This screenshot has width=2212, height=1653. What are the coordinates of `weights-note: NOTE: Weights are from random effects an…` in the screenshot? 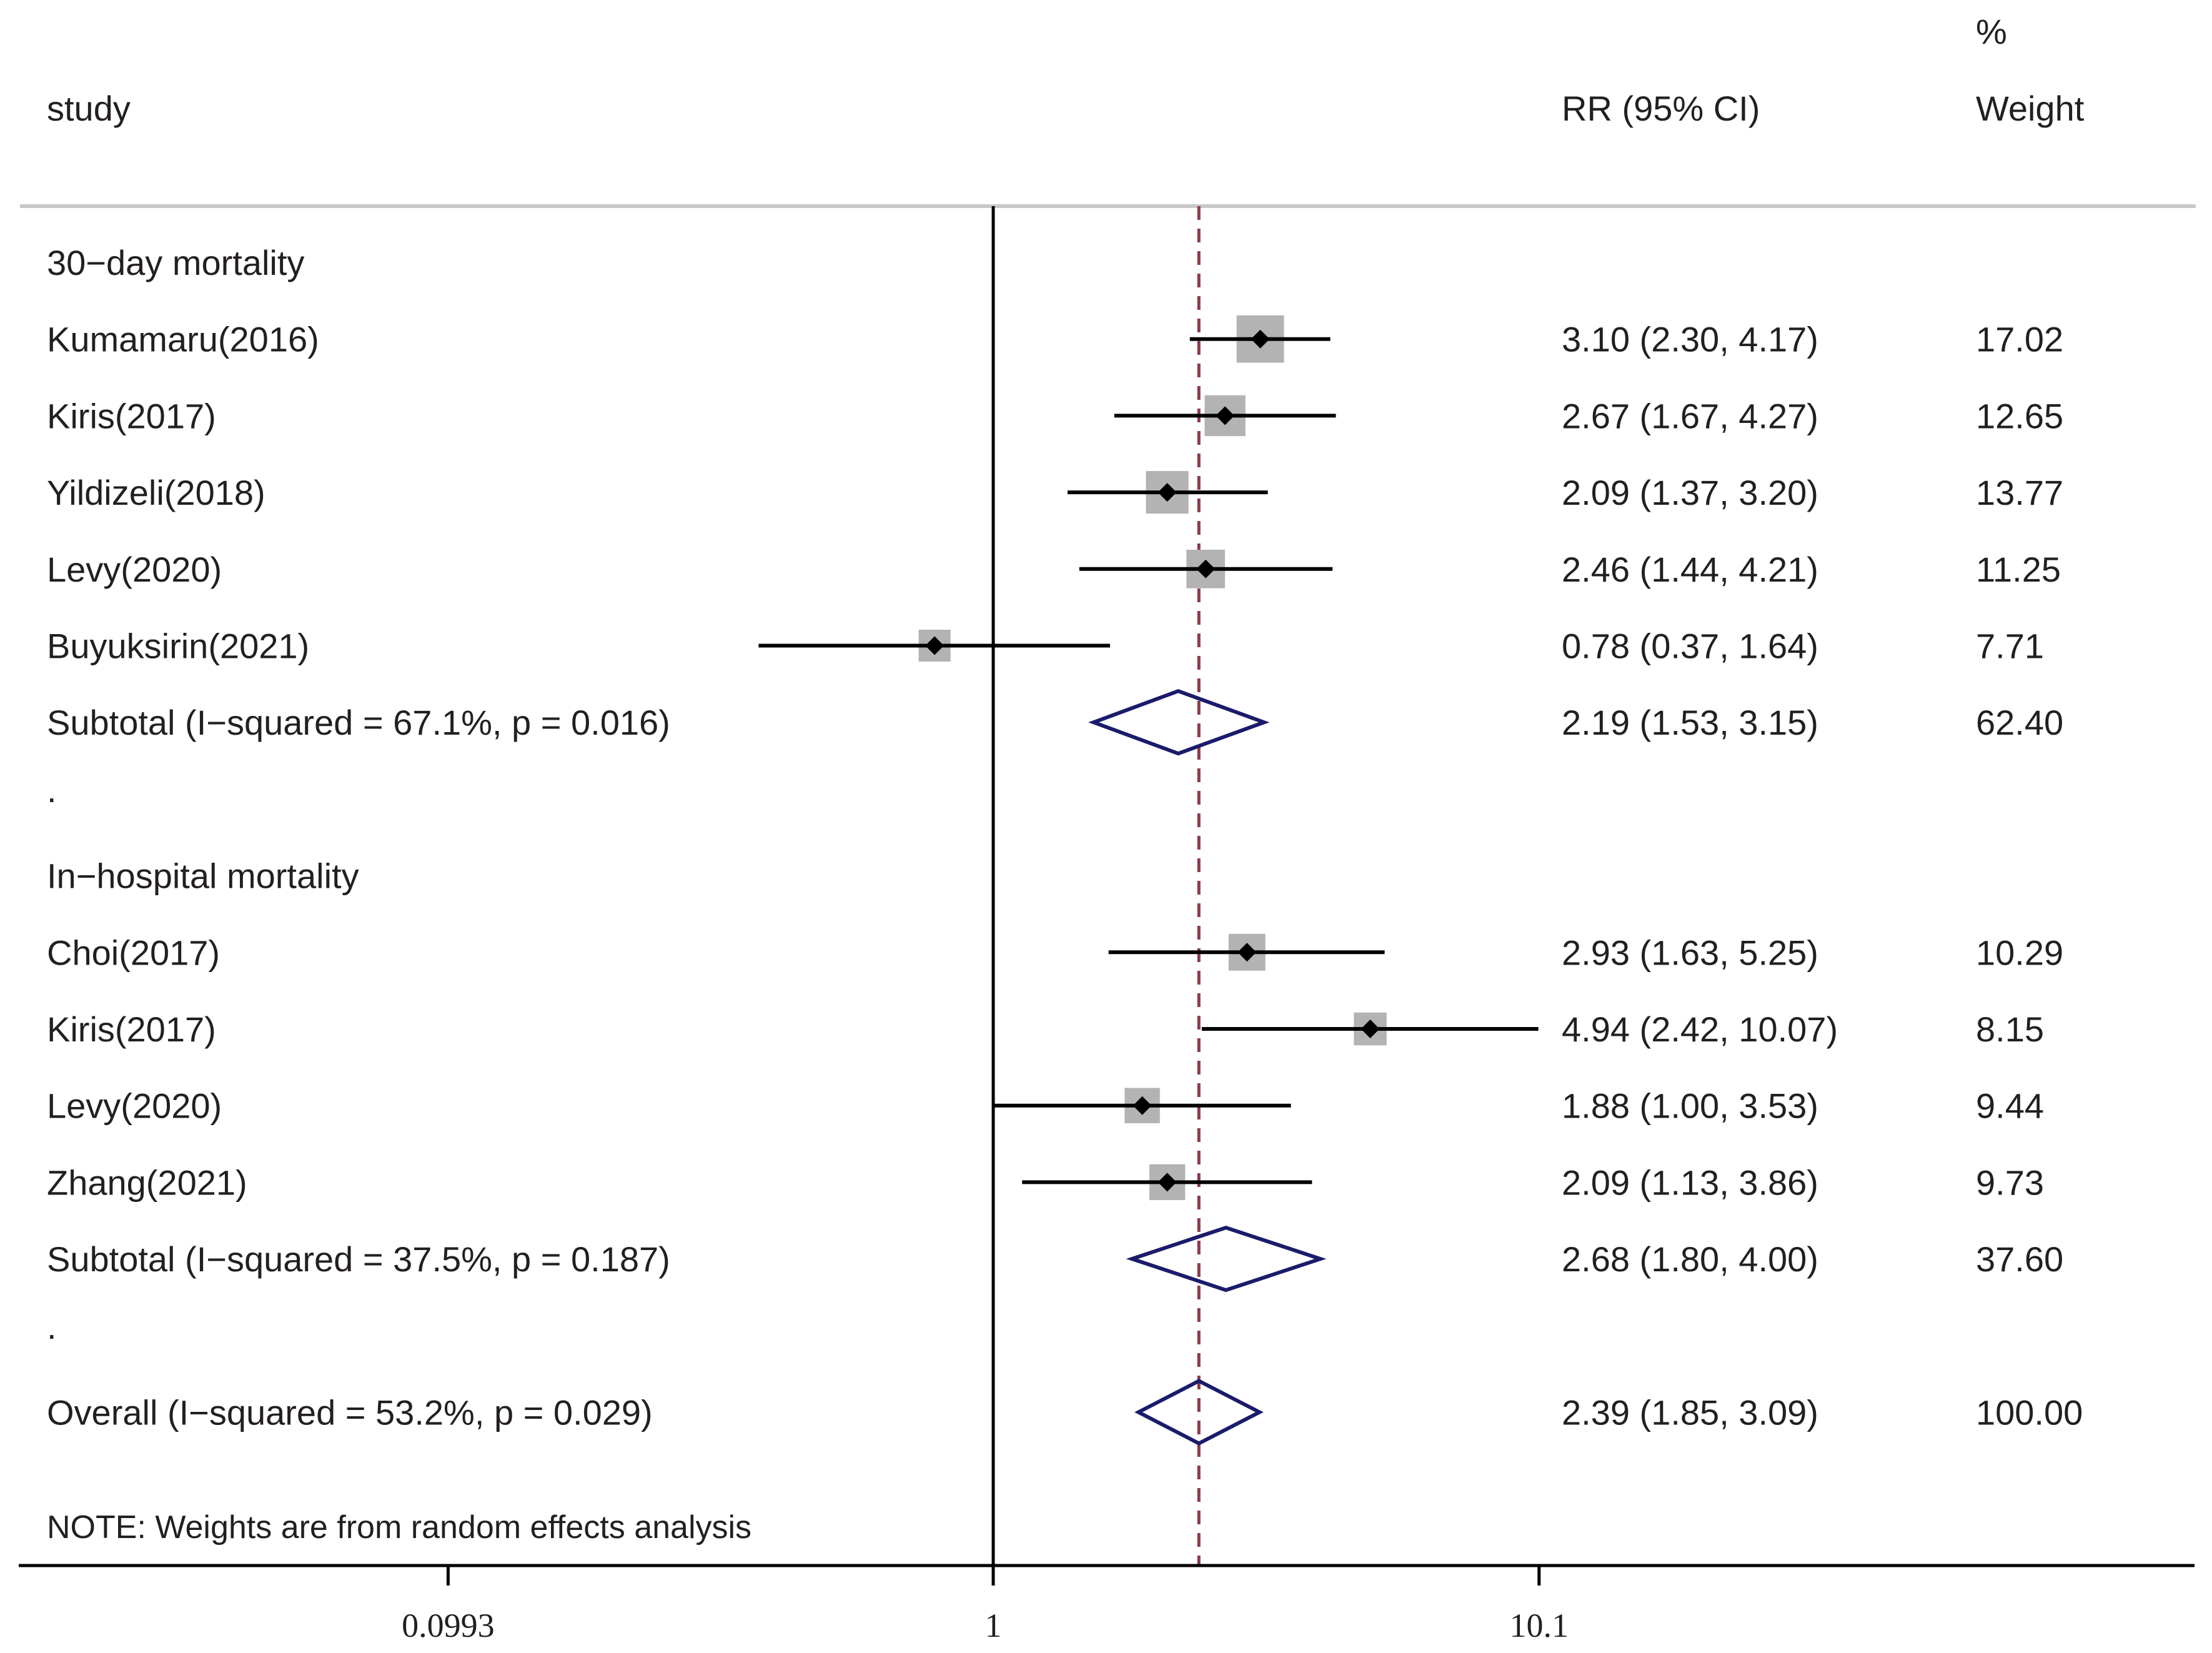 It's located at (399, 1527).